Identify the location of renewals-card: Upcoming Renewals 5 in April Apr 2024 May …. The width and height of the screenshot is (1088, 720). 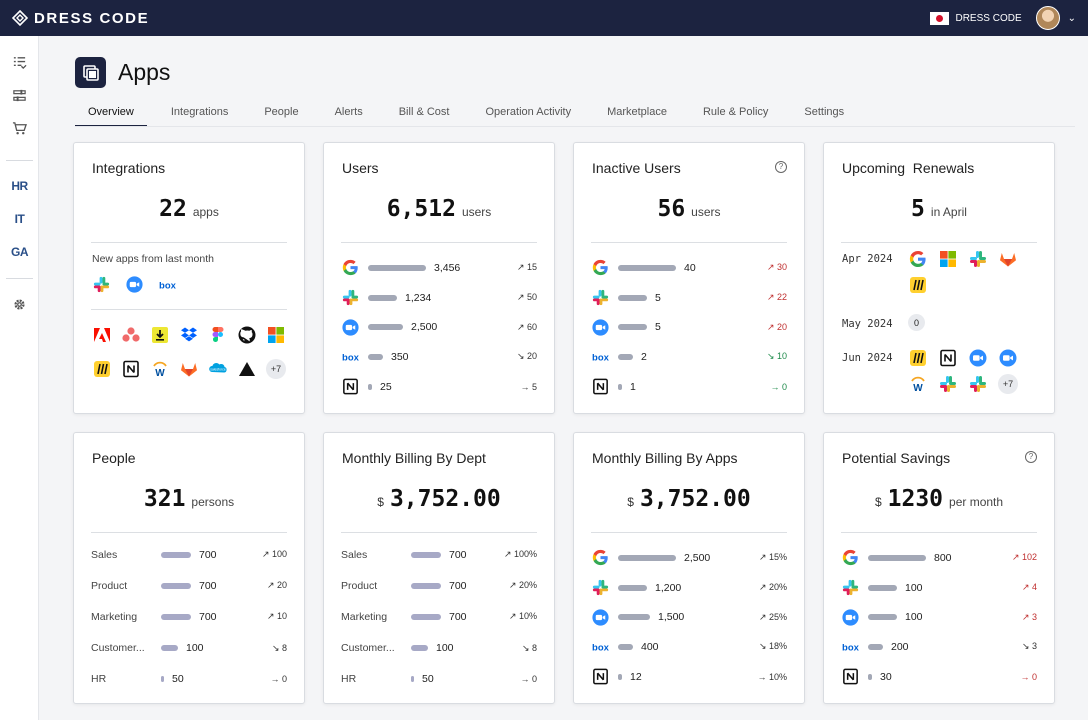
(939, 278).